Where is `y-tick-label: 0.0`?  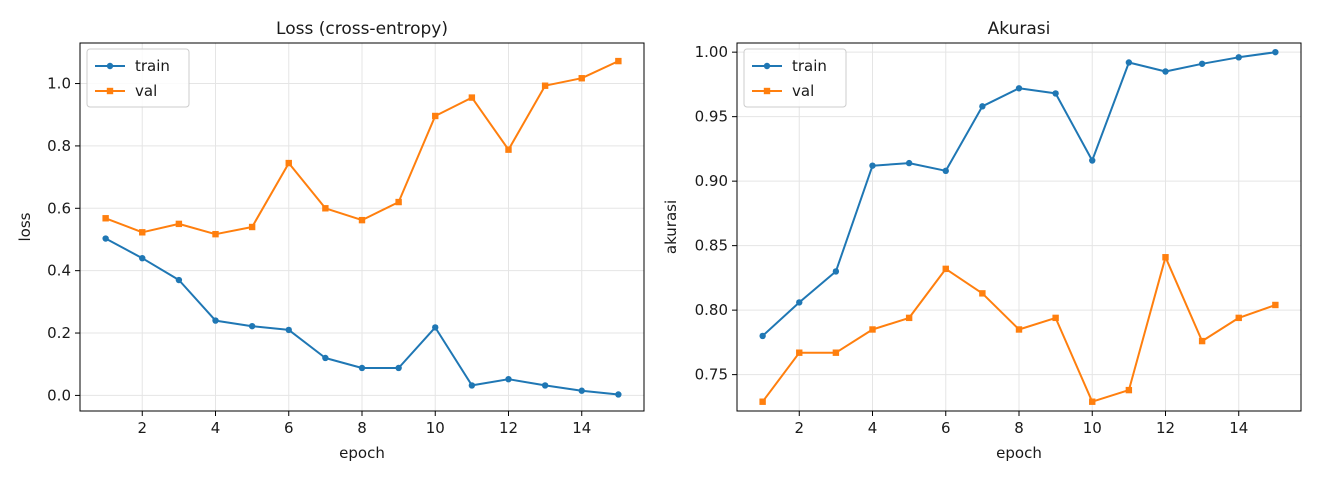 y-tick-label: 0.0 is located at coordinates (59, 395).